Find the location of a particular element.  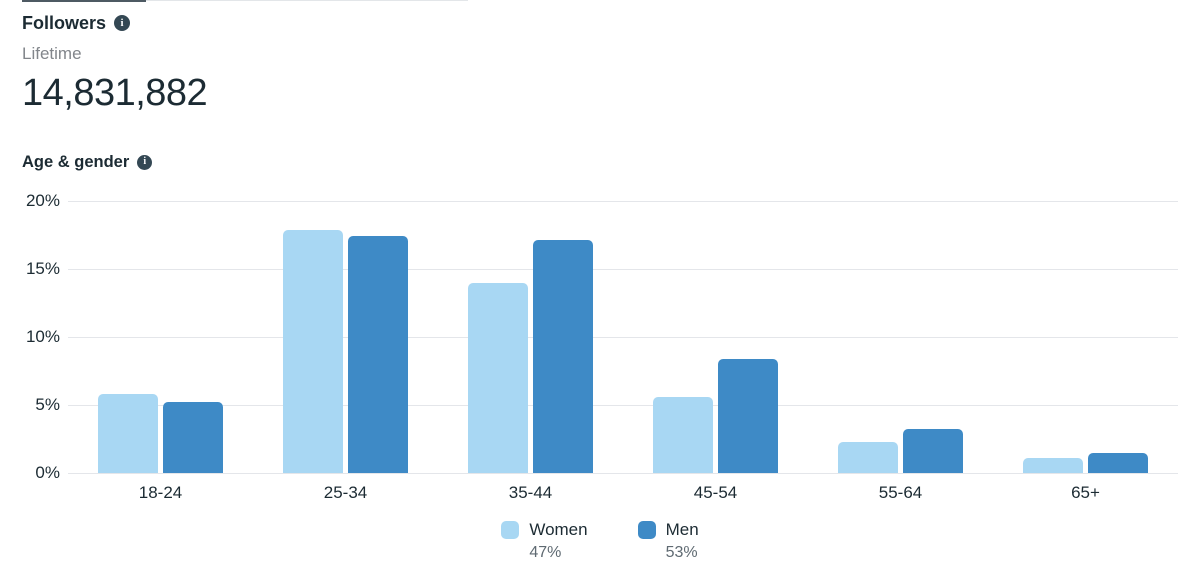

legend-text: Women 47% is located at coordinates (558, 541).